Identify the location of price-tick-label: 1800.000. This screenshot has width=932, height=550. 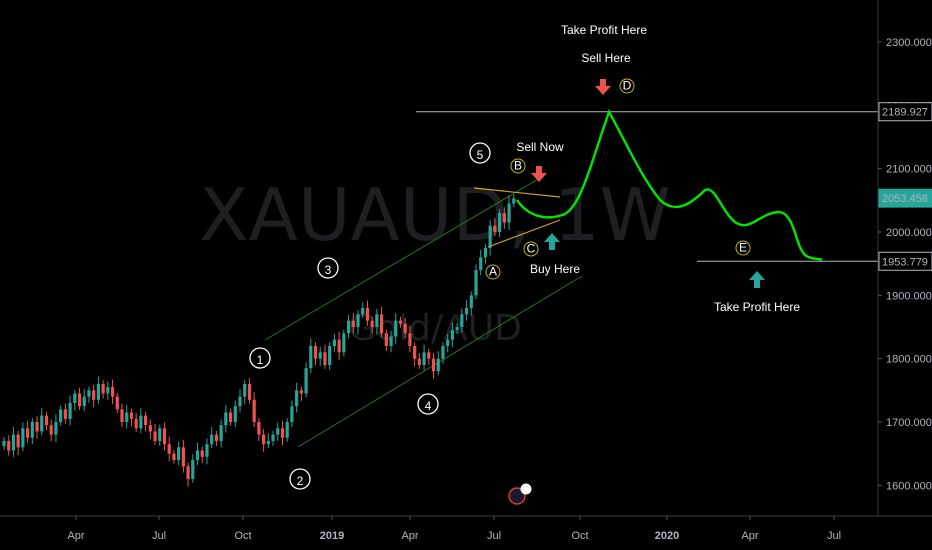
(909, 360).